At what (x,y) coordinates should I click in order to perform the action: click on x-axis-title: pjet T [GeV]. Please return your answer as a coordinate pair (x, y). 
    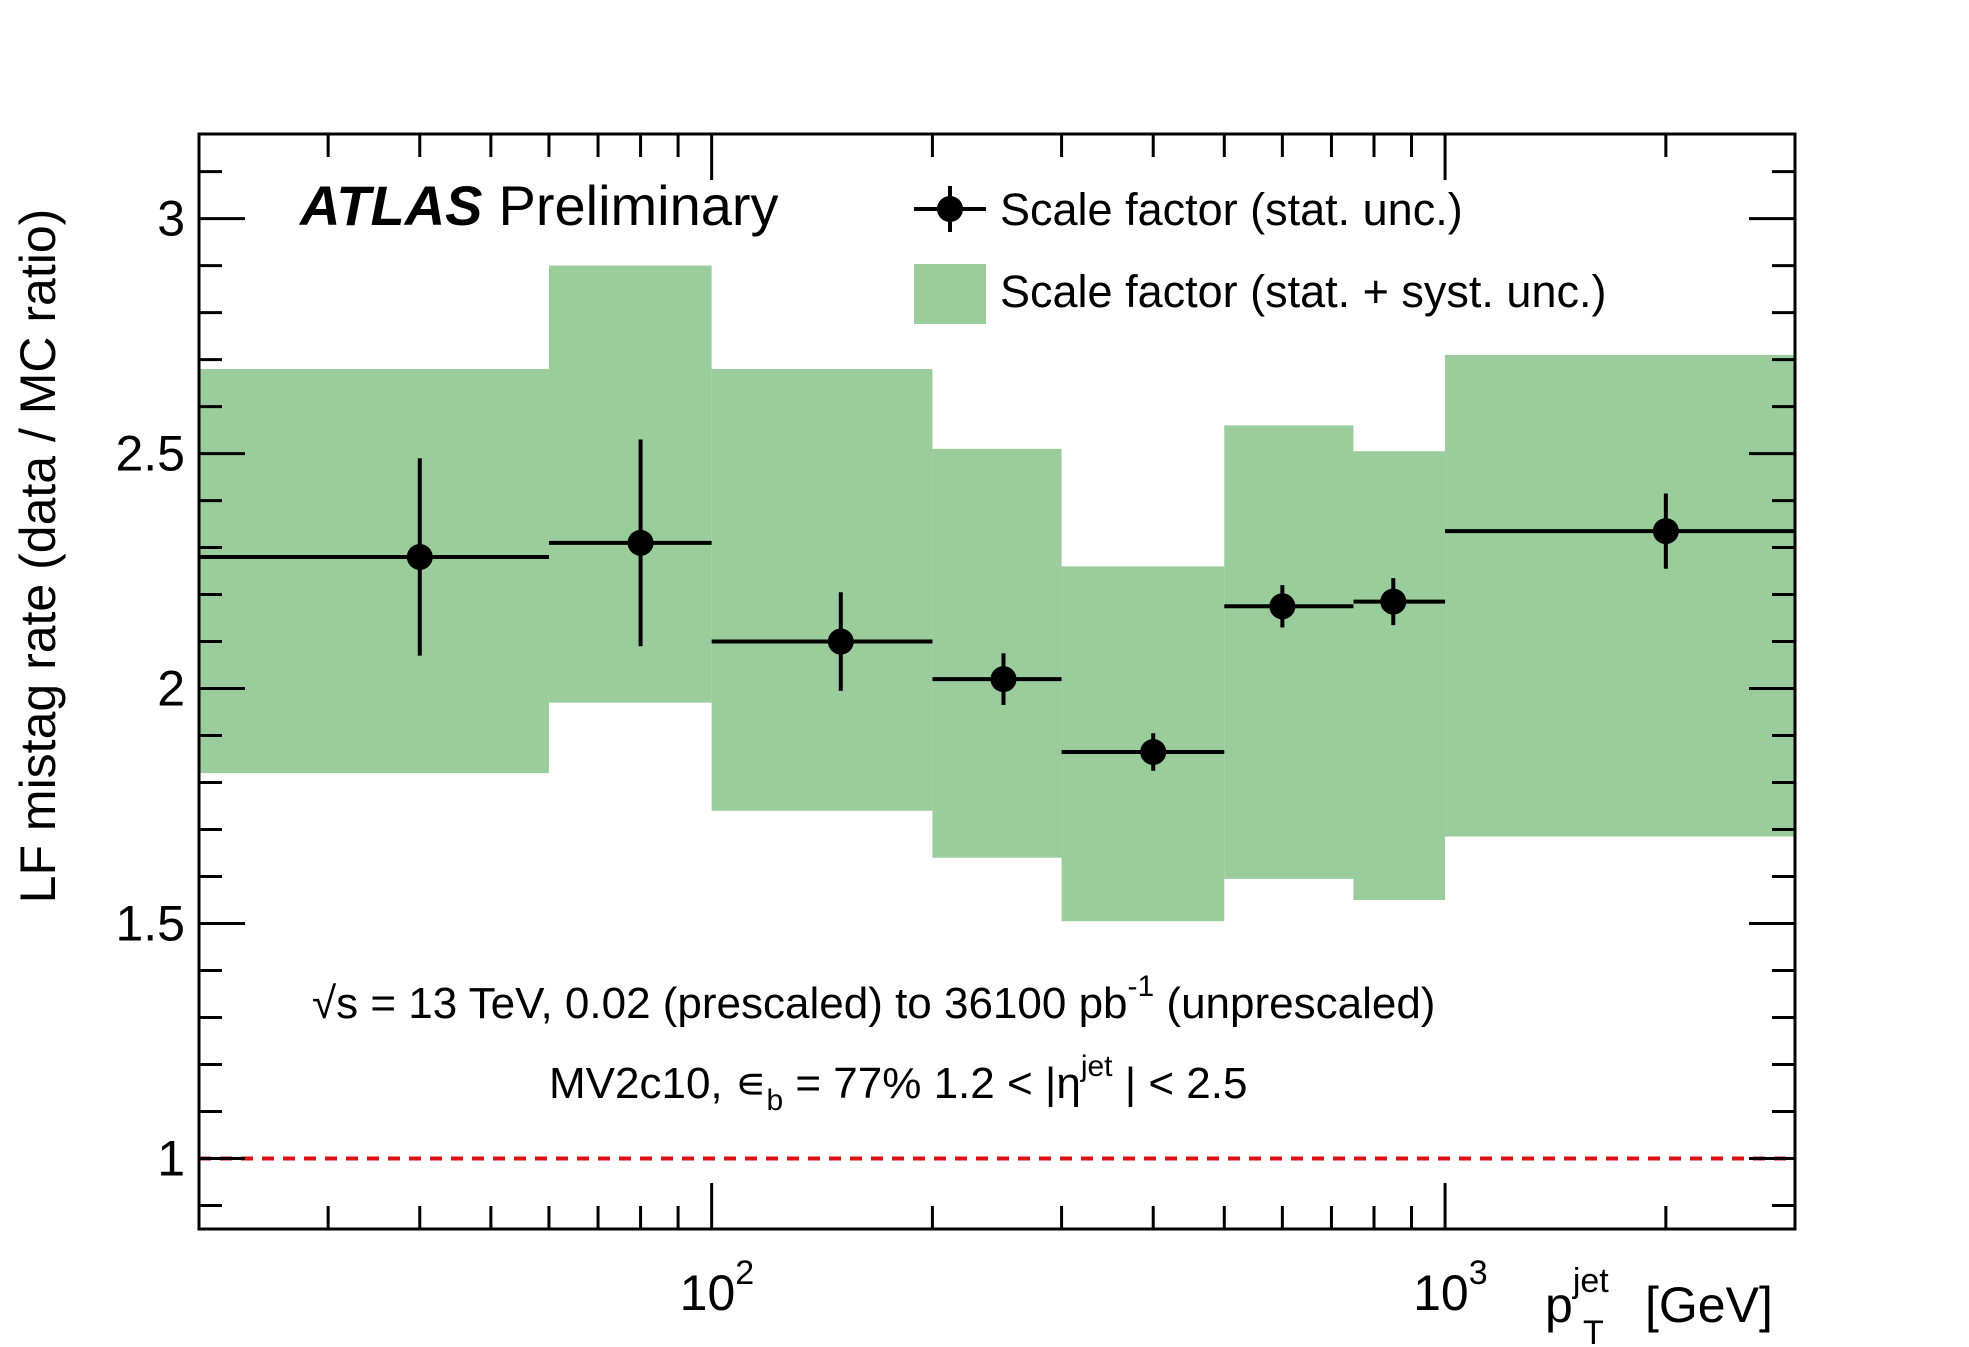
    Looking at the image, I should click on (1659, 1304).